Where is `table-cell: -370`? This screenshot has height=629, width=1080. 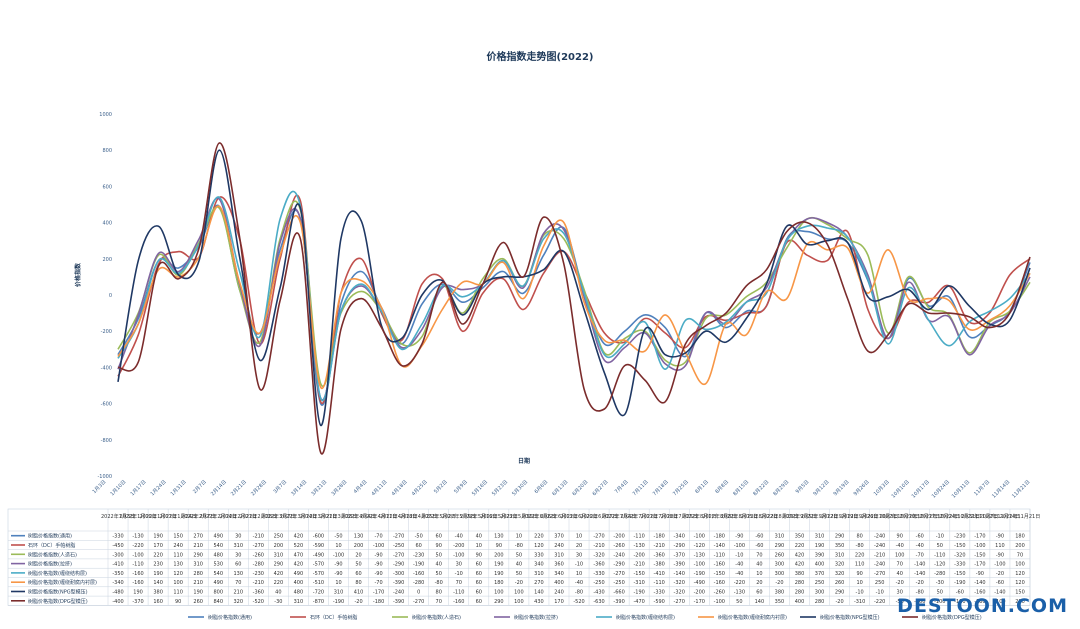 table-cell: -370 is located at coordinates (137, 602).